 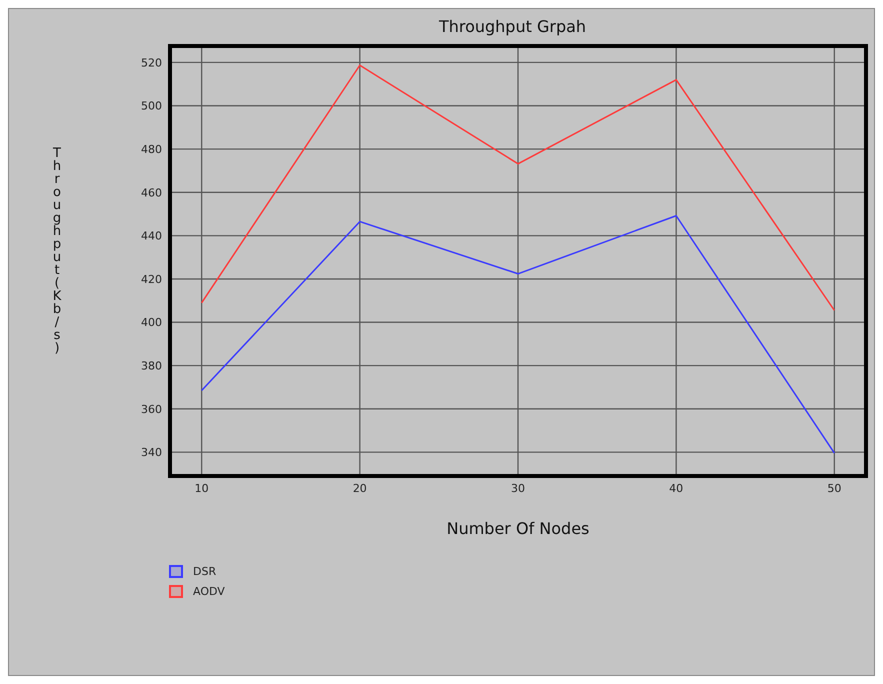 I want to click on y-tick-label: 520, so click(x=151, y=63).